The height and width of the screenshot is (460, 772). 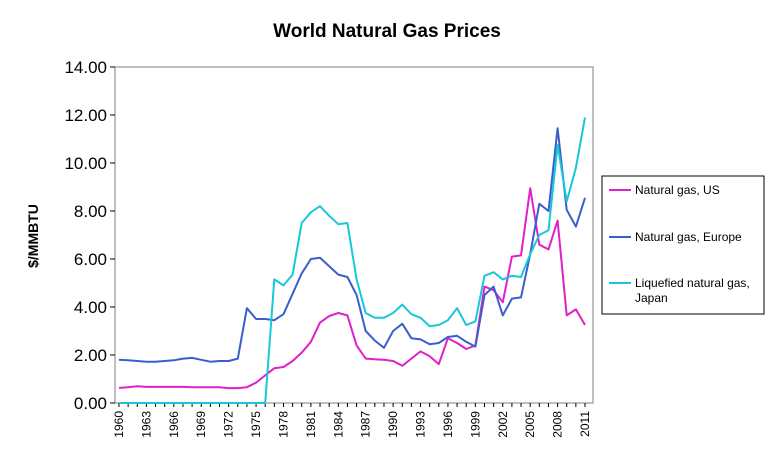 I want to click on y-tick-label: 0.00, so click(x=90, y=403).